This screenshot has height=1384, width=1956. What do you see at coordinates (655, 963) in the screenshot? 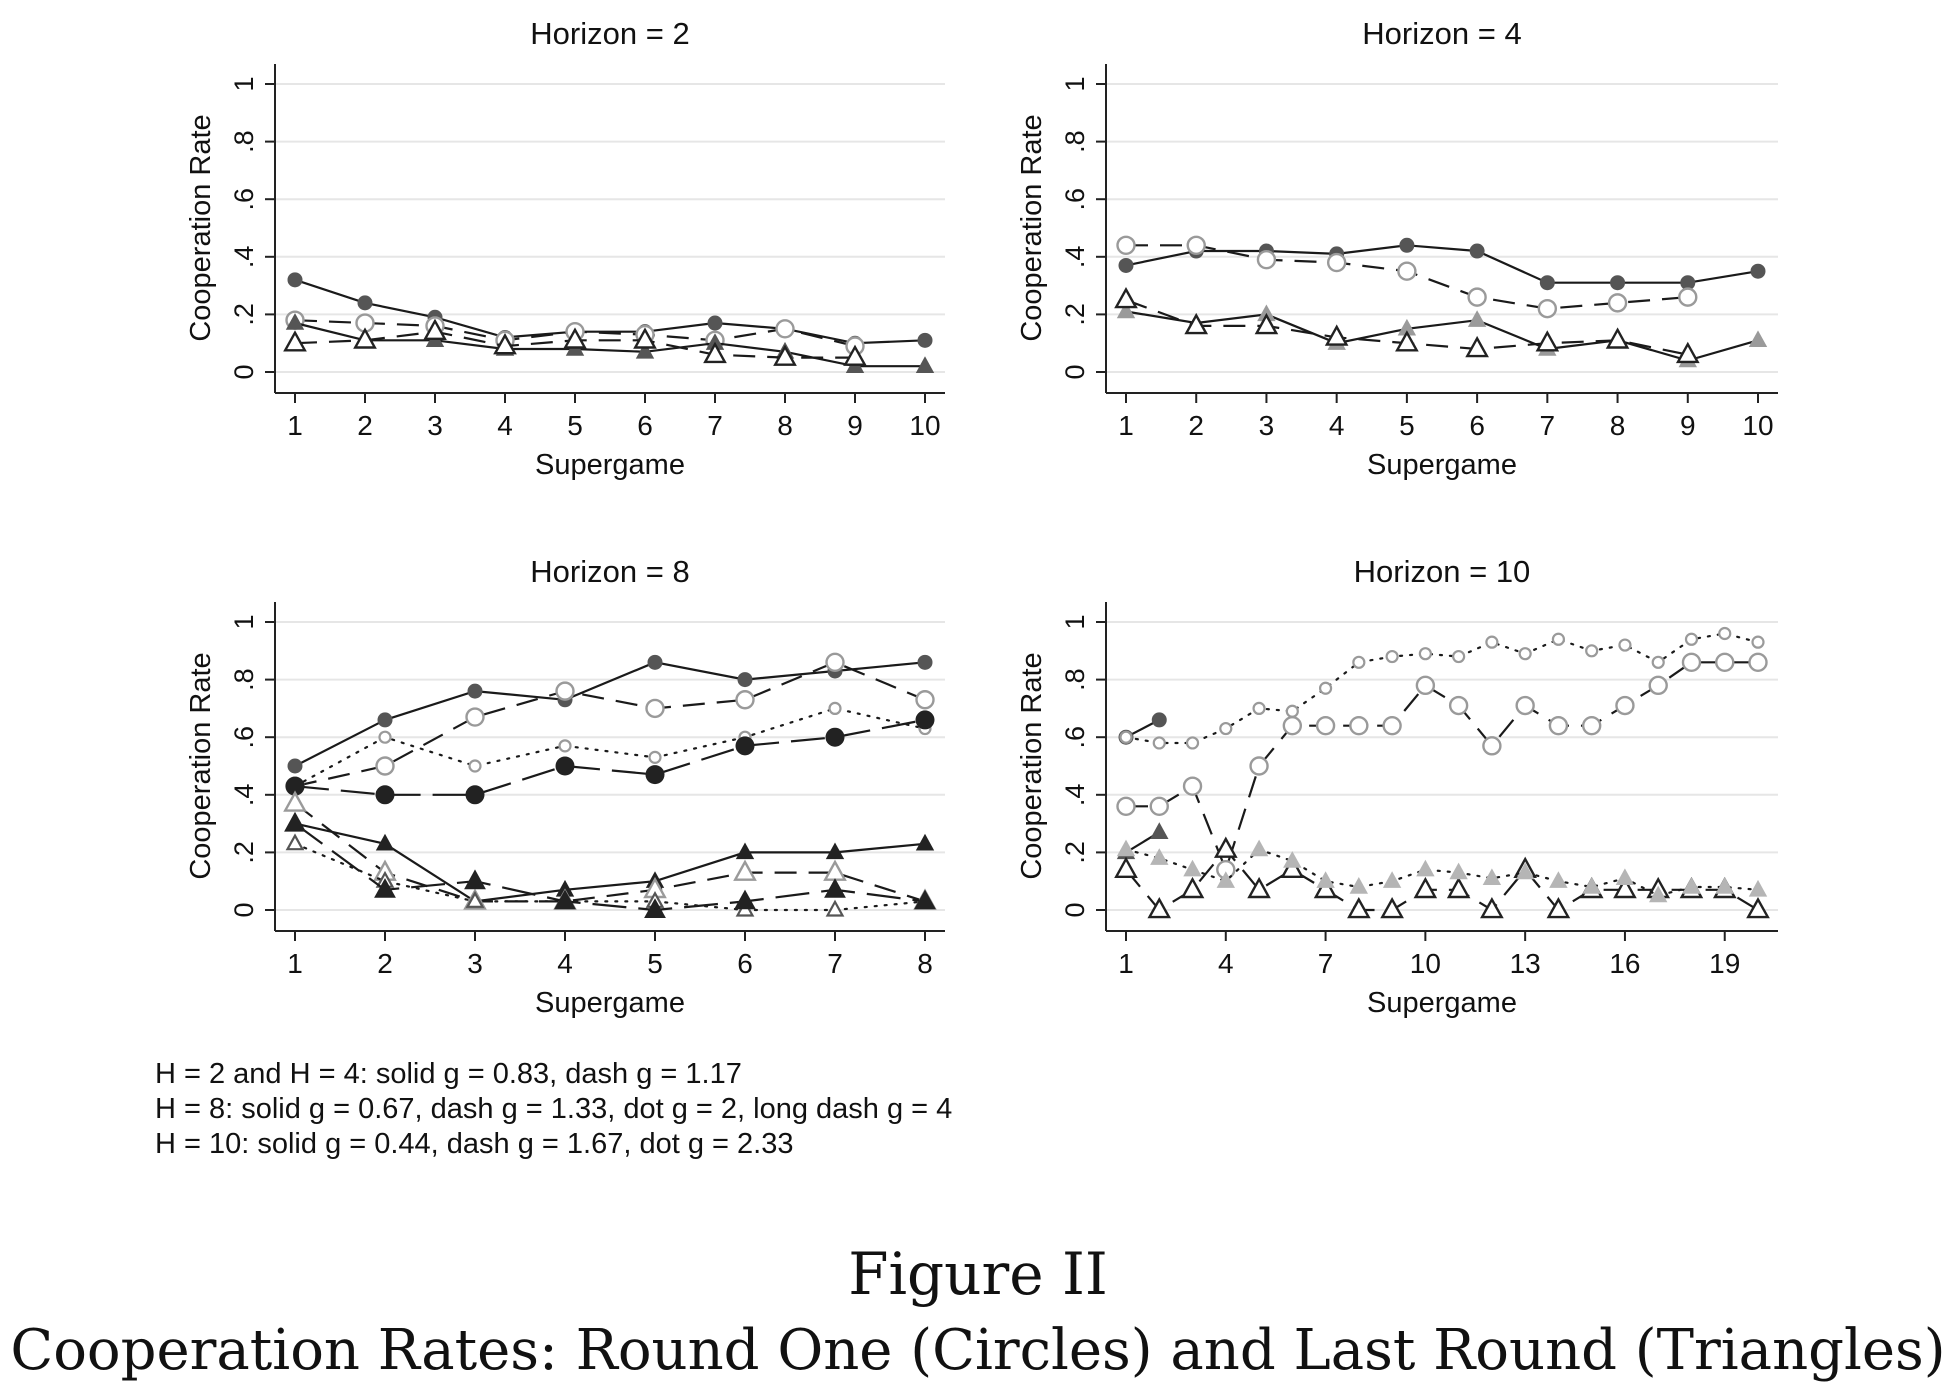
I see `x-tick-label: 5` at bounding box center [655, 963].